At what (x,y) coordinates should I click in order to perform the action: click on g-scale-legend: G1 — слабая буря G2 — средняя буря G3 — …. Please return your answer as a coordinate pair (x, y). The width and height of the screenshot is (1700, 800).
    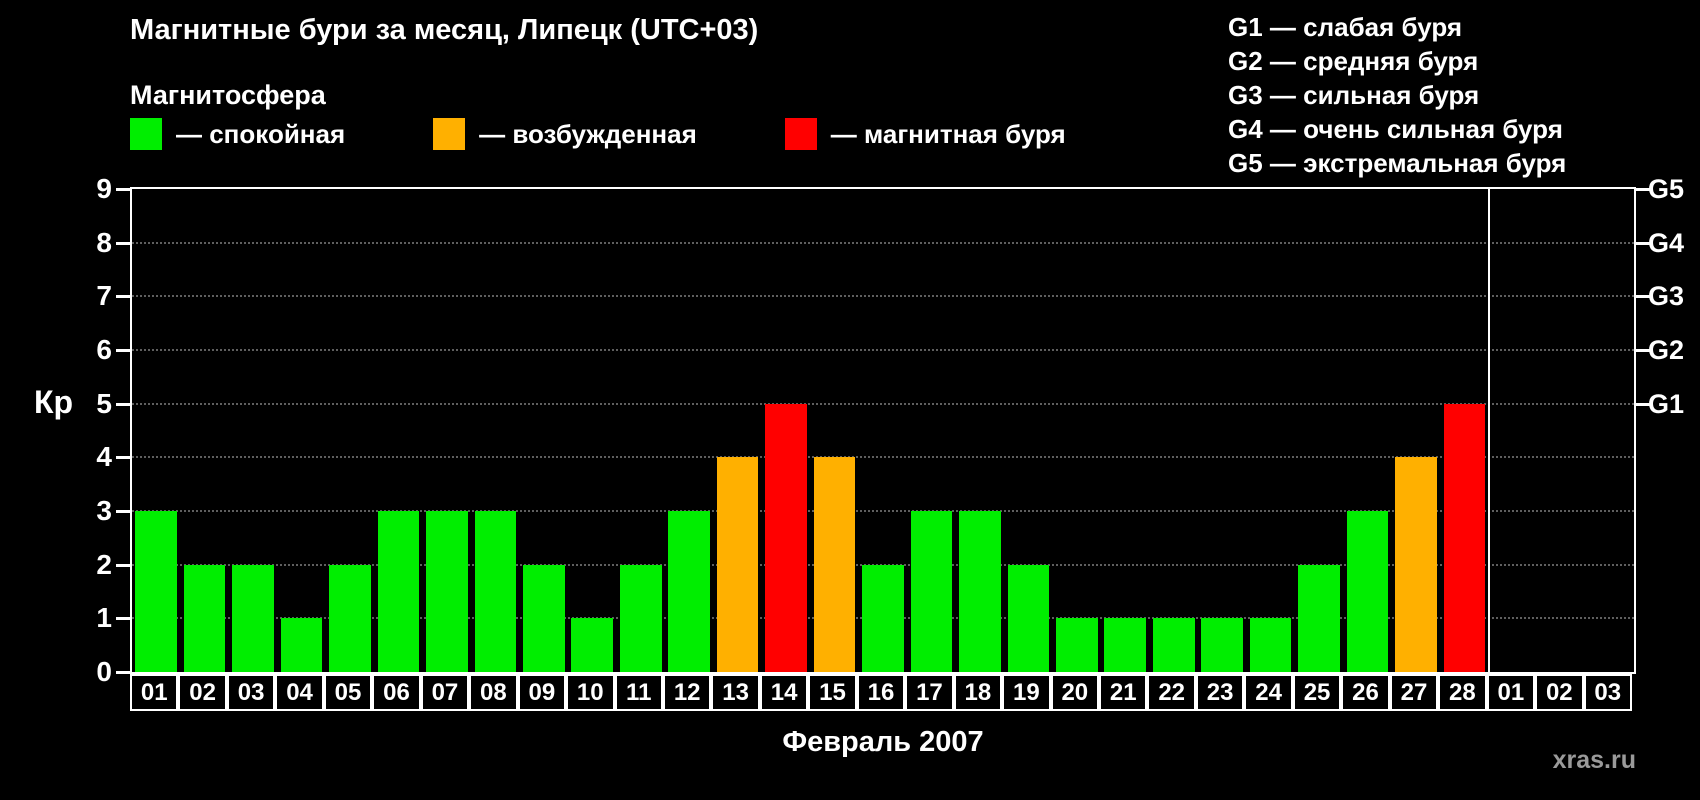
    Looking at the image, I should click on (1397, 95).